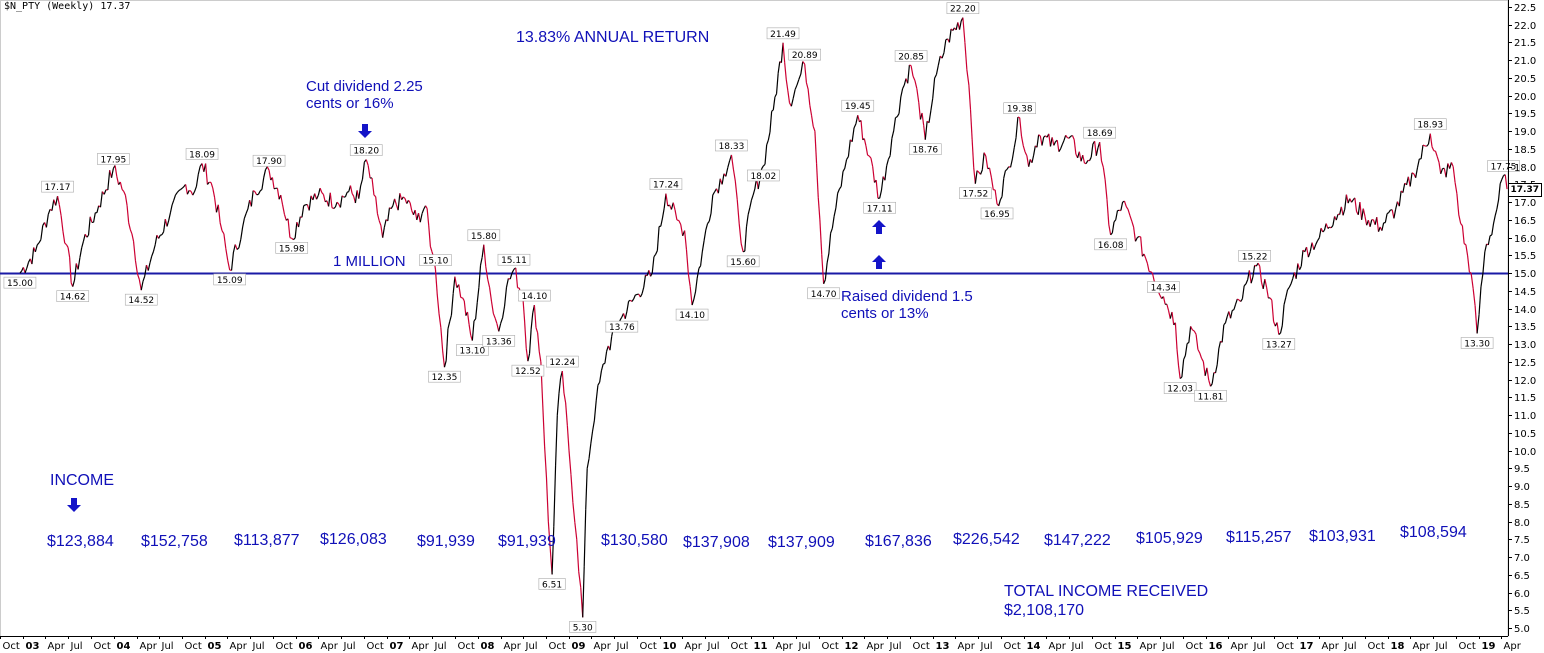 Image resolution: width=1544 pixels, height=653 pixels. I want to click on income-label: INCOME, so click(82, 480).